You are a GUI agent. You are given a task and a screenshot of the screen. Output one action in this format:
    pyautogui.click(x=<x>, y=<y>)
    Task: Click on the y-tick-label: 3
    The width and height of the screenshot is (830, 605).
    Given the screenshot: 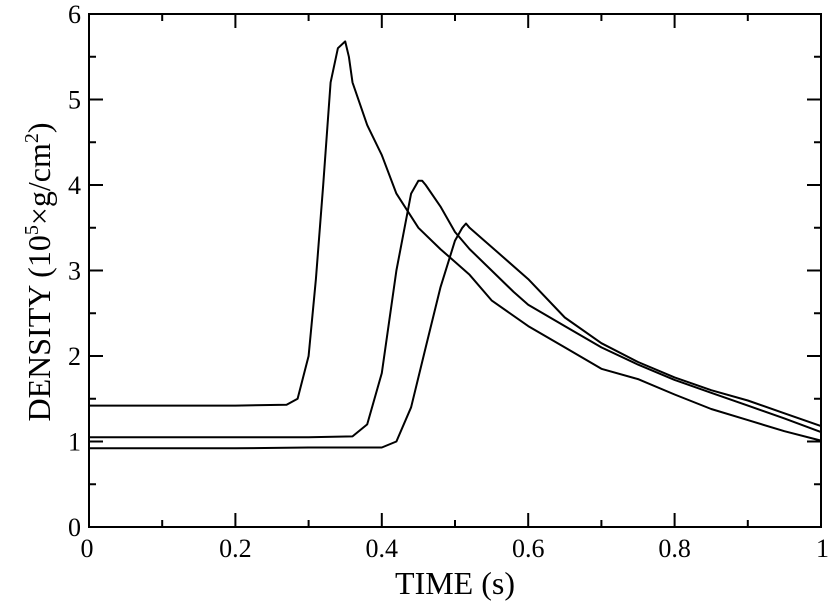 What is the action you would take?
    pyautogui.click(x=74, y=271)
    